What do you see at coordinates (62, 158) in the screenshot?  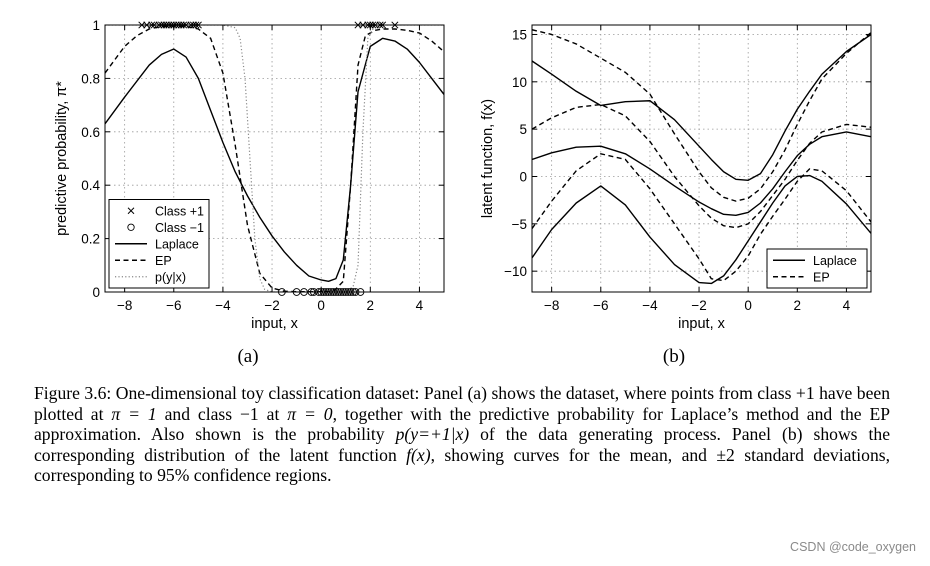 I see `y-axis-label: predictive probability, π*` at bounding box center [62, 158].